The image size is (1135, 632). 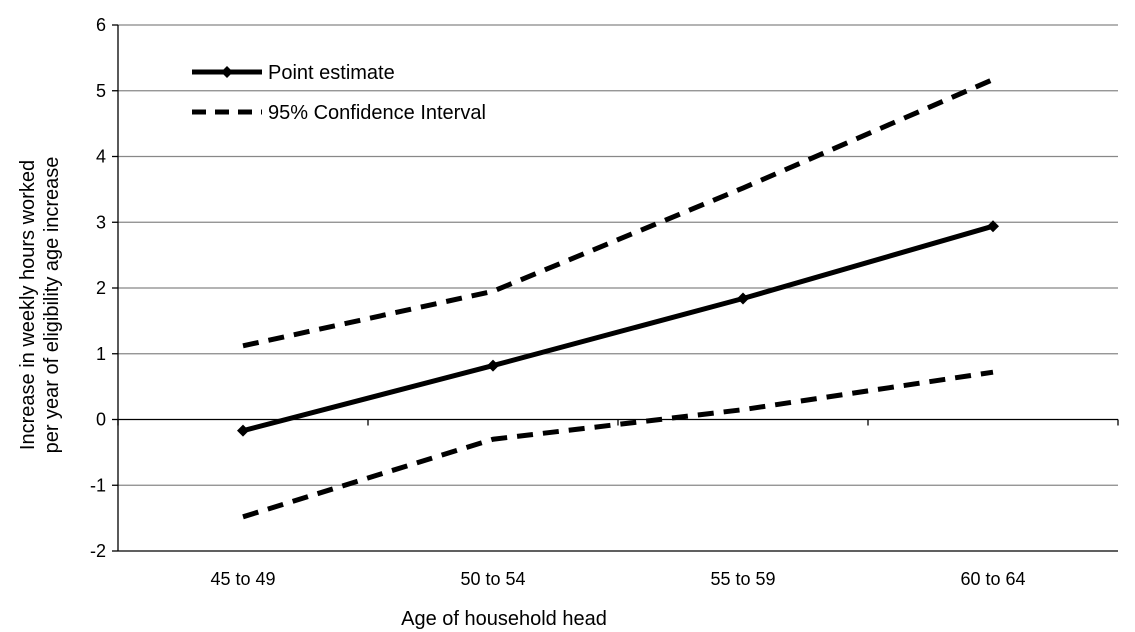 I want to click on x-axis-title: Age of household head, so click(x=504, y=619).